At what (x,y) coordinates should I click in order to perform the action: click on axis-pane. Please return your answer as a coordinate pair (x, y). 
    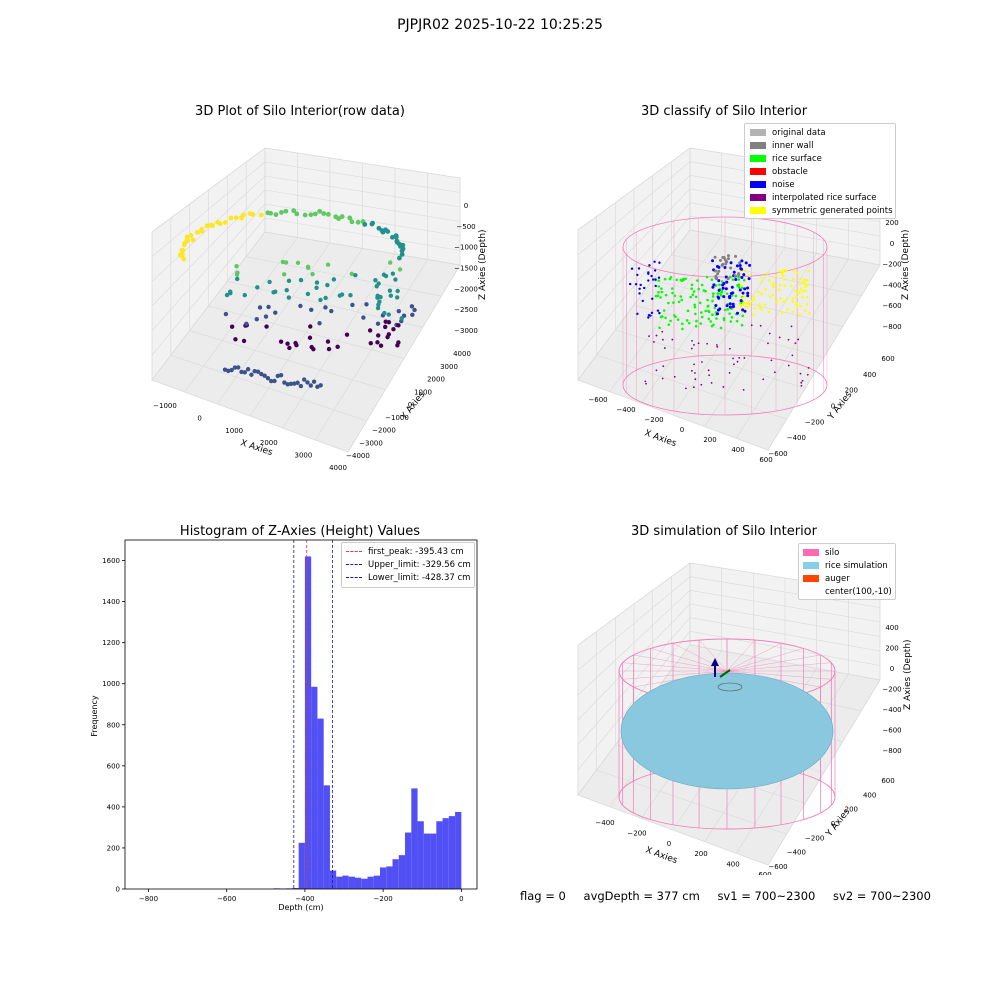
    Looking at the image, I should click on (306, 342).